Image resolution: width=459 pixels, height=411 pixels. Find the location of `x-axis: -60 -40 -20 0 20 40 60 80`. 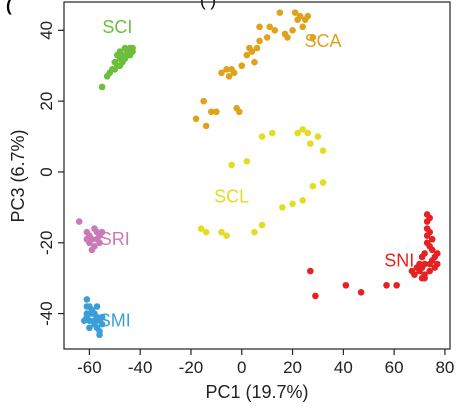

x-axis: -60 -40 -20 0 20 40 60 80 is located at coordinates (265, 363).